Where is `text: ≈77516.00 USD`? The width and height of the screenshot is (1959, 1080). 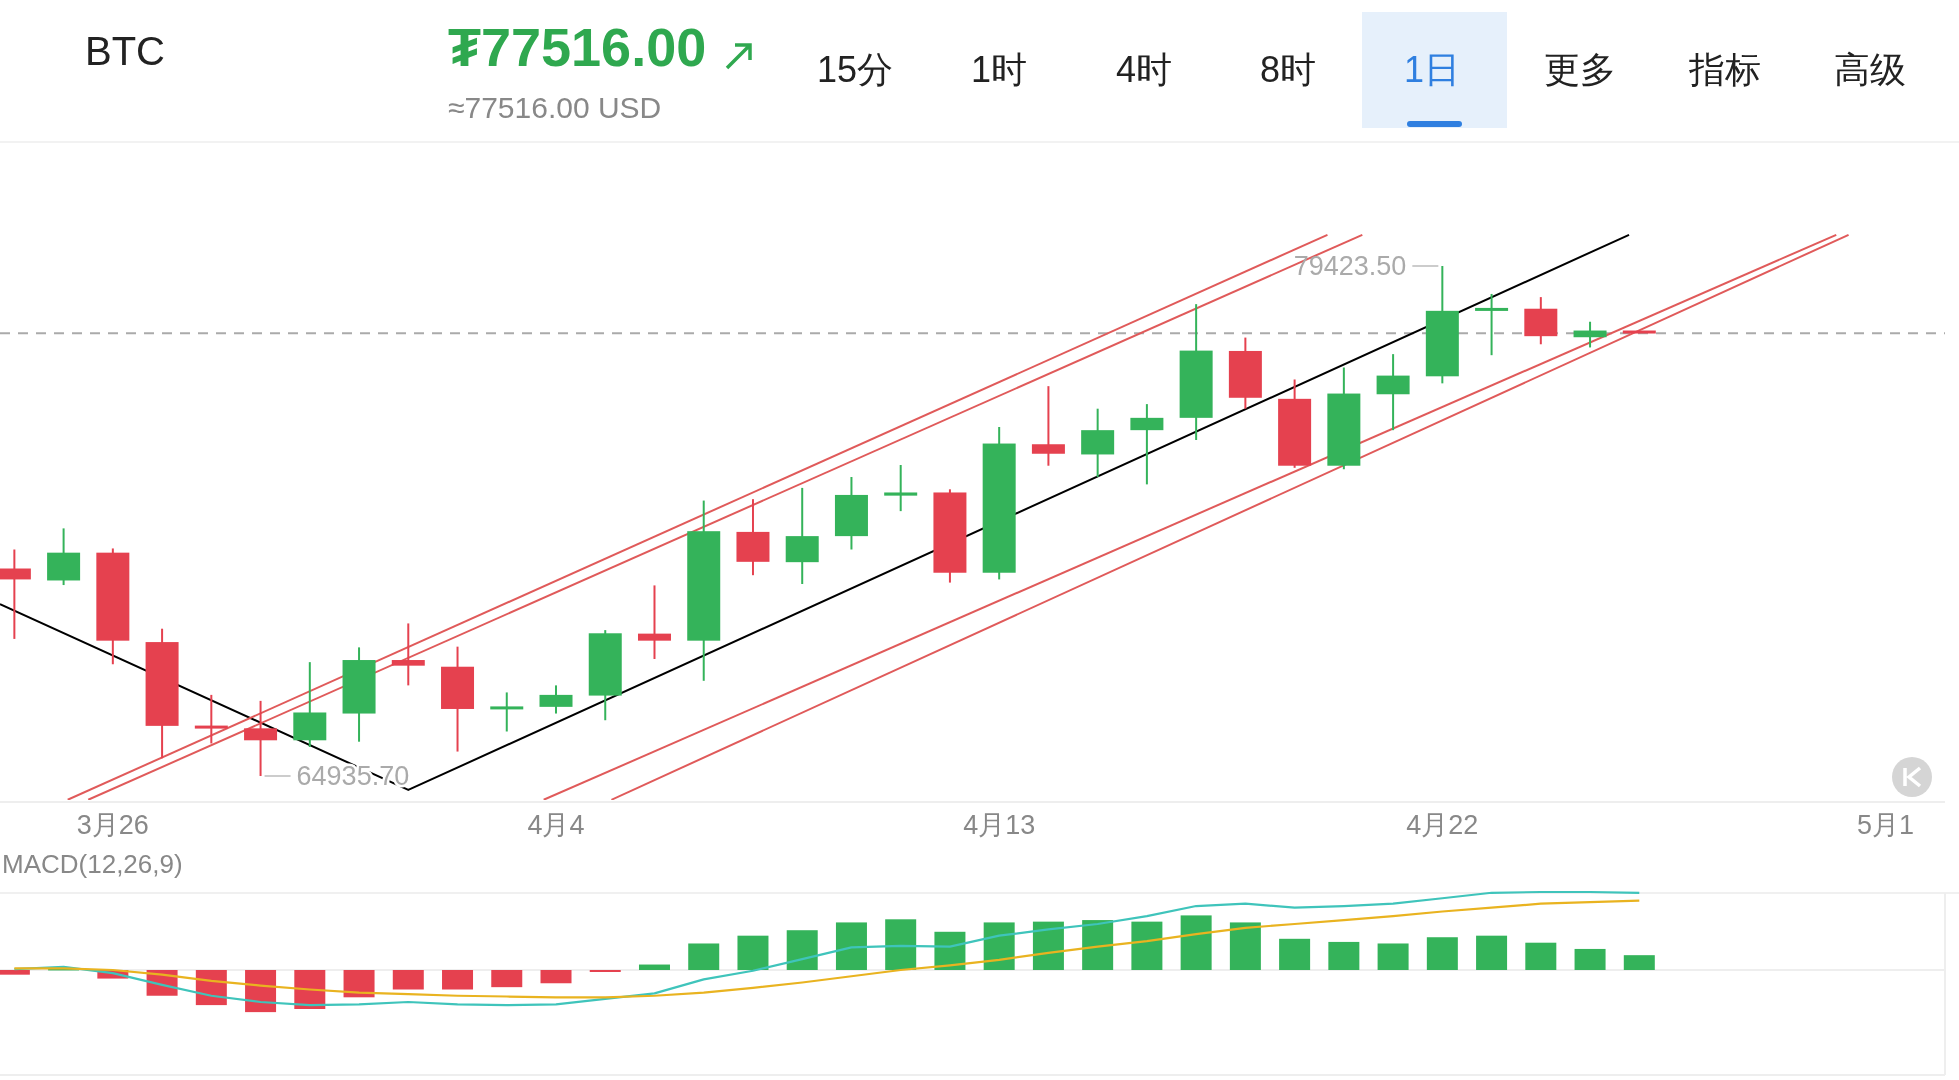 text: ≈77516.00 USD is located at coordinates (555, 107).